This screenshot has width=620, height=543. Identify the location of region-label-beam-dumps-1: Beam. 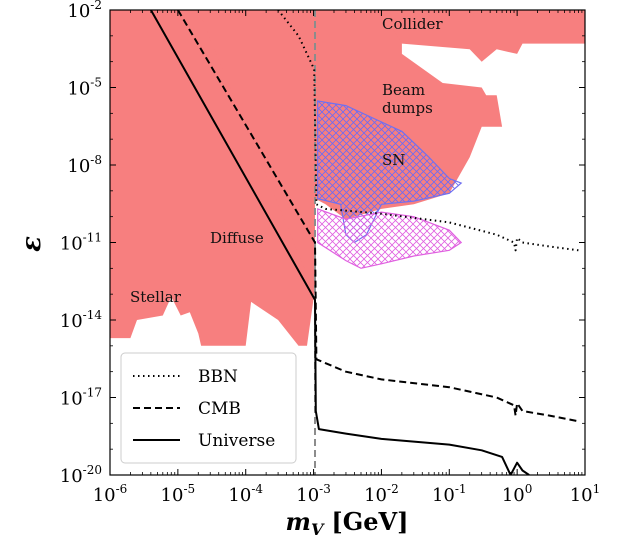
(403, 90).